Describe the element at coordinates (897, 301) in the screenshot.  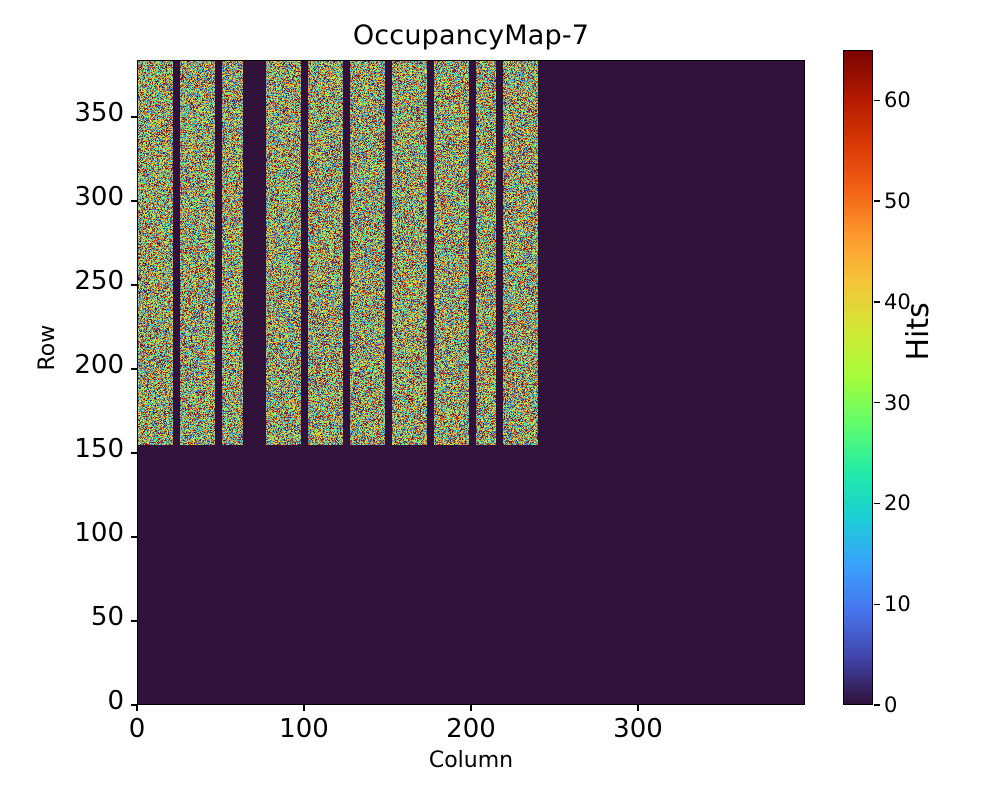
I see `colorbar-tick-label: 40` at that location.